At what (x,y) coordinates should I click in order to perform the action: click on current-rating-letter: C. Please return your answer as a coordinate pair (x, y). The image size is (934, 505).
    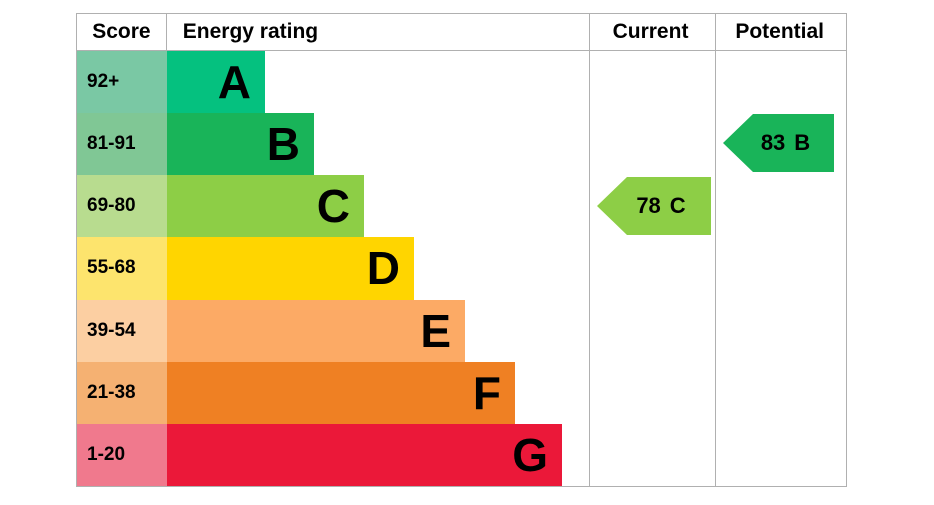
    Looking at the image, I should click on (677, 205).